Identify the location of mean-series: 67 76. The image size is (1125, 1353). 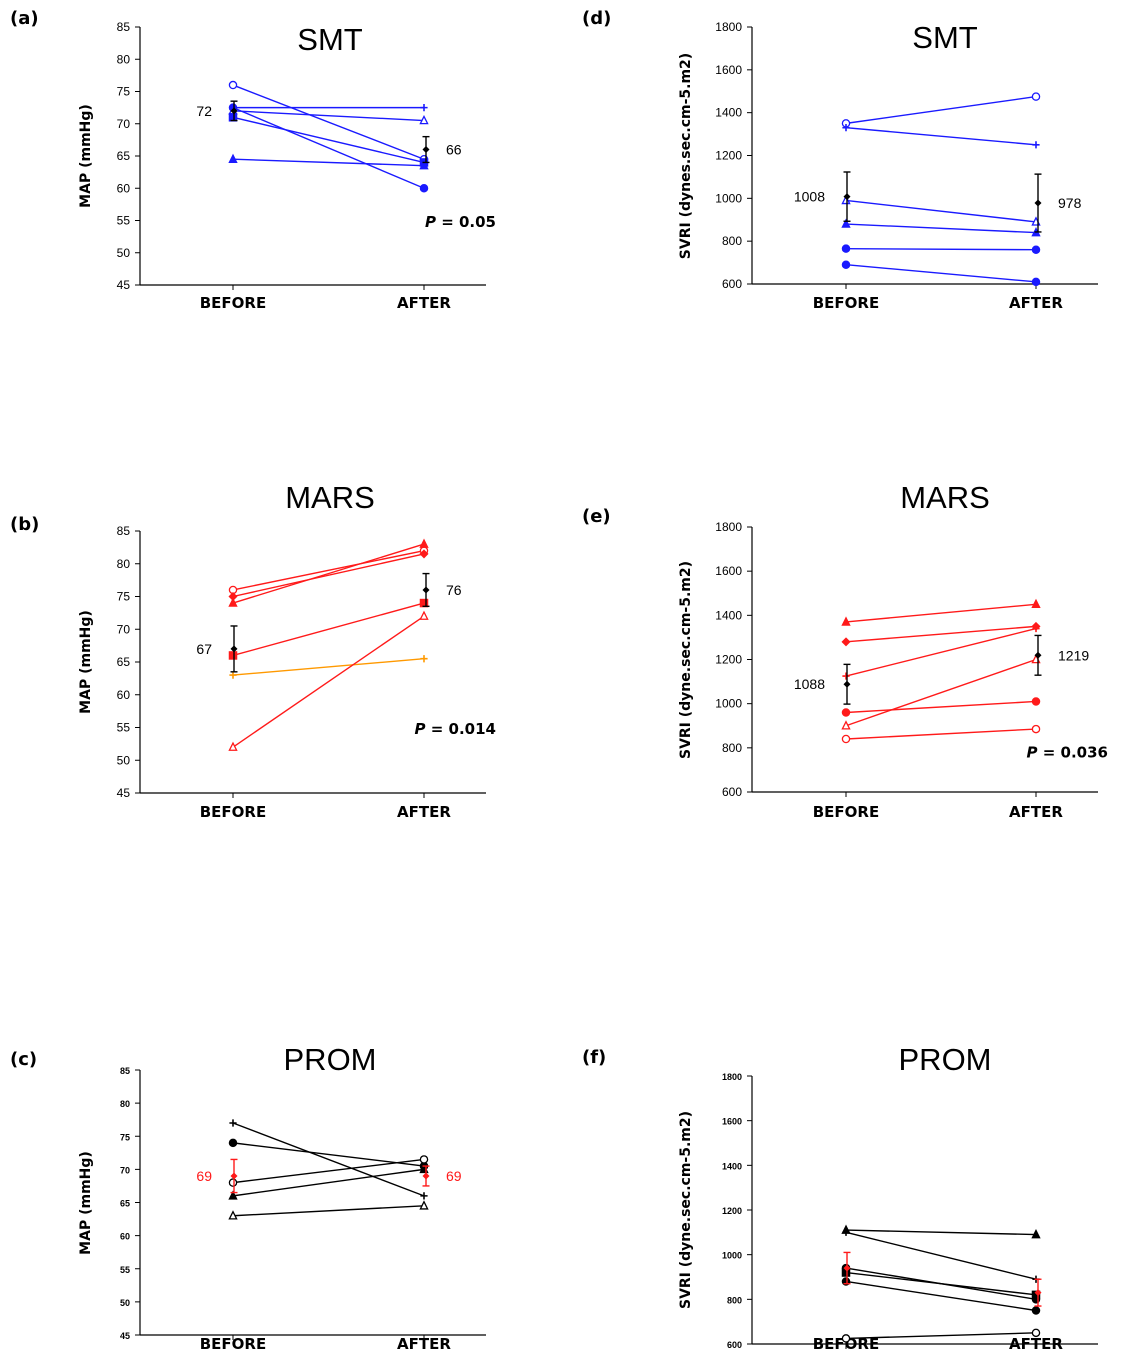
(329, 622).